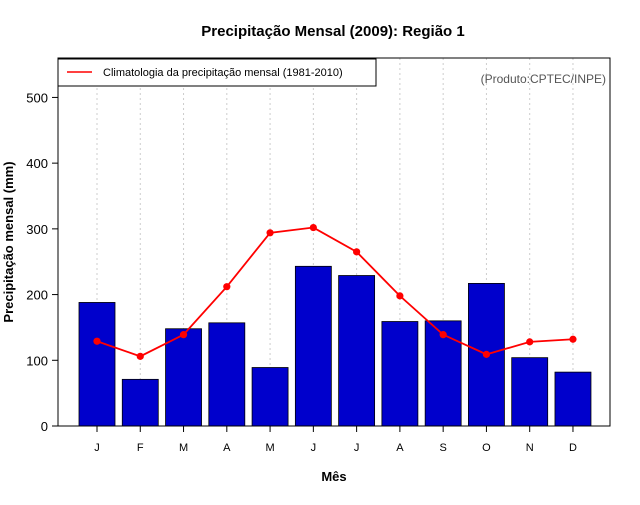 The image size is (640, 505). Describe the element at coordinates (37, 229) in the screenshot. I see `y-tick-label: 300` at that location.